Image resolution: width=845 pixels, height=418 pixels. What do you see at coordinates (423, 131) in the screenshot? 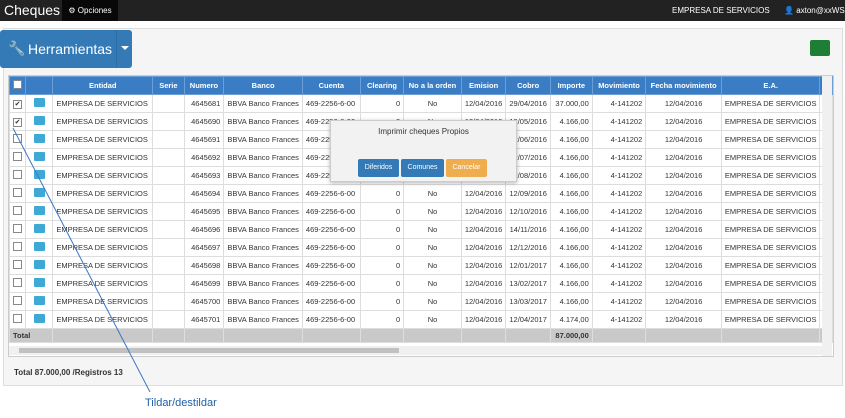
I see `dialog-title: Imprimir cheques Propios` at bounding box center [423, 131].